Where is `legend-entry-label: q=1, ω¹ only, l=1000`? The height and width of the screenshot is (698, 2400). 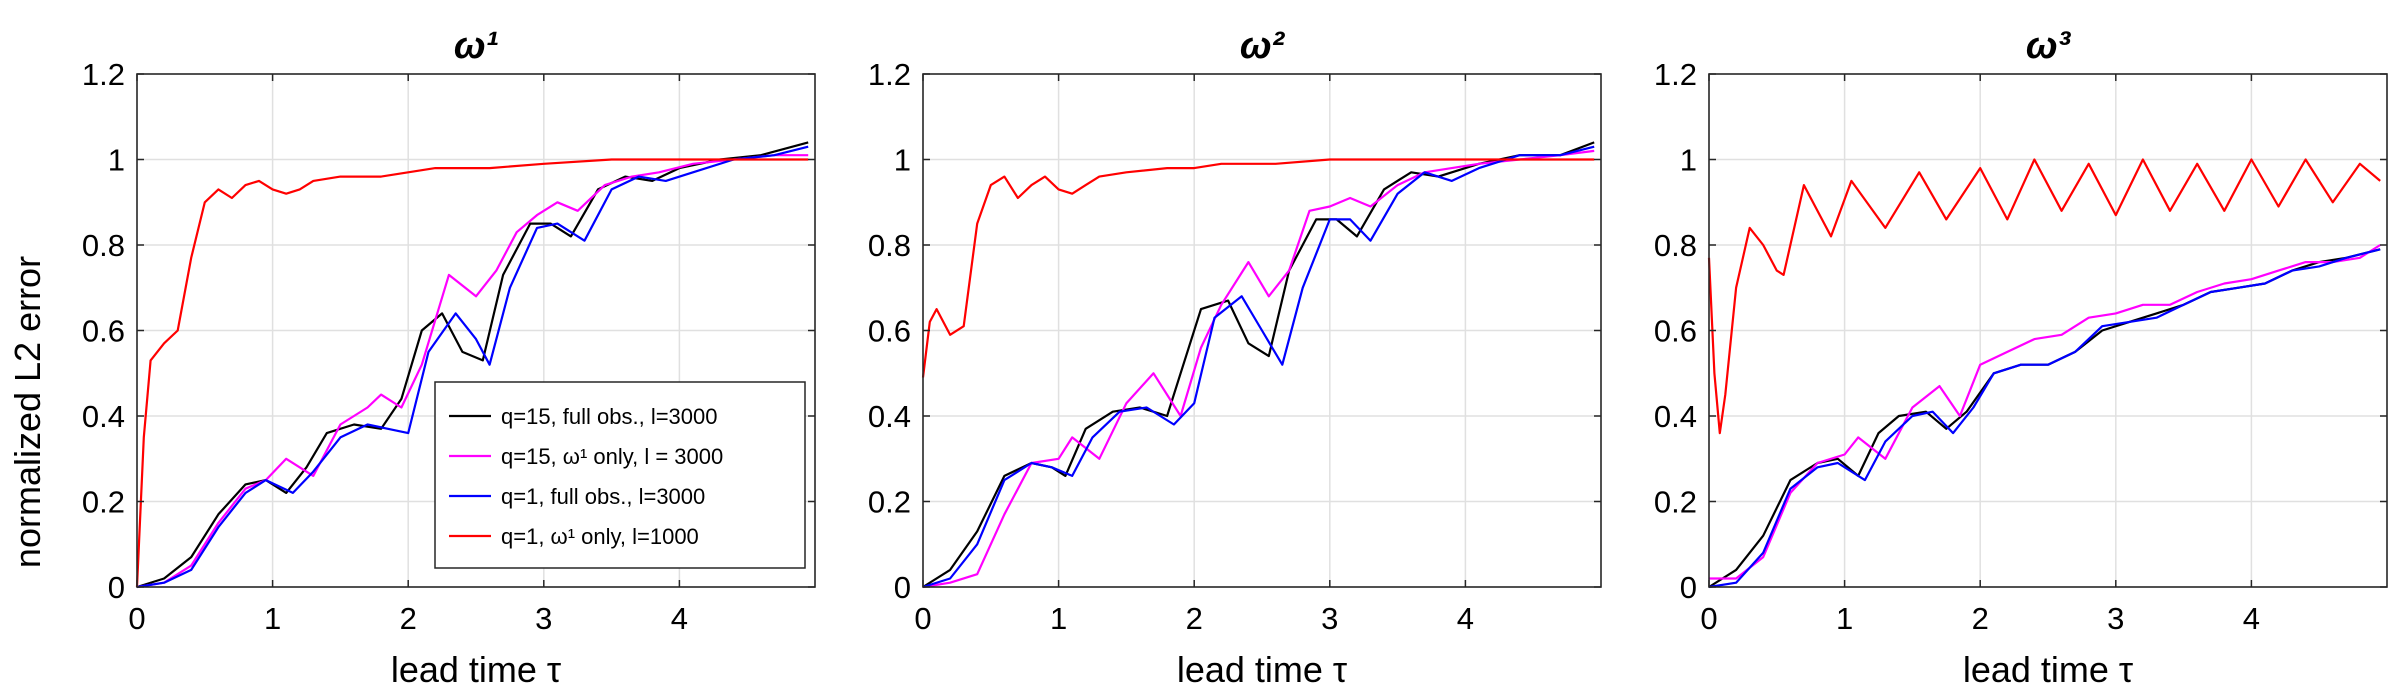 legend-entry-label: q=1, ω¹ only, l=1000 is located at coordinates (600, 536).